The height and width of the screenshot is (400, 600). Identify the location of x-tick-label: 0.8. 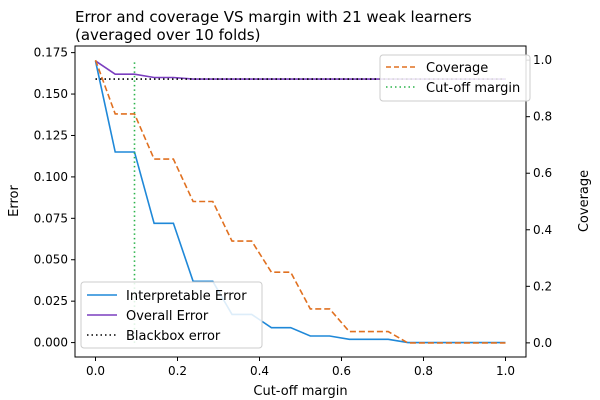
(423, 371).